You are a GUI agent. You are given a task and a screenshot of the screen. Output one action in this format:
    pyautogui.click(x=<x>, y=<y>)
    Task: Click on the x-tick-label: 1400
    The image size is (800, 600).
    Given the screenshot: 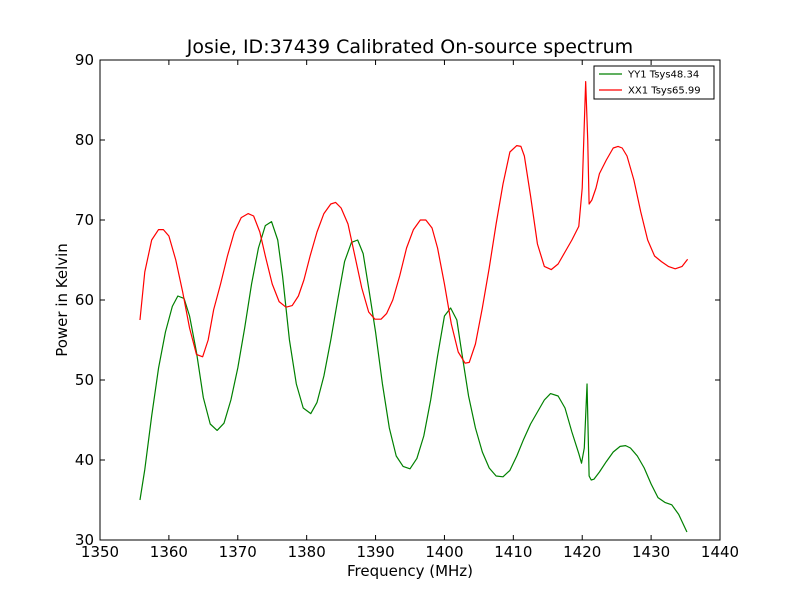 What is the action you would take?
    pyautogui.click(x=444, y=552)
    